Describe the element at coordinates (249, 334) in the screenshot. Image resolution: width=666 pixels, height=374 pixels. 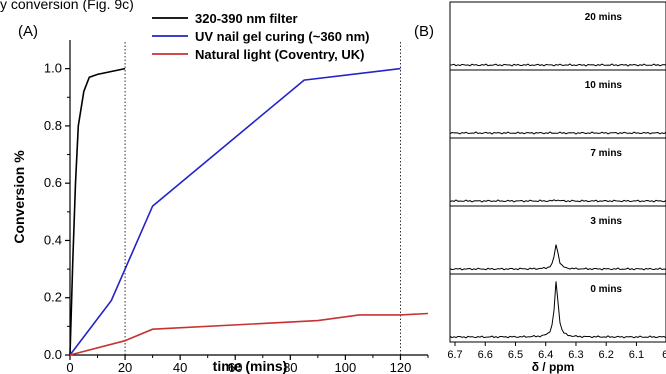
I see `series-line-natural` at that location.